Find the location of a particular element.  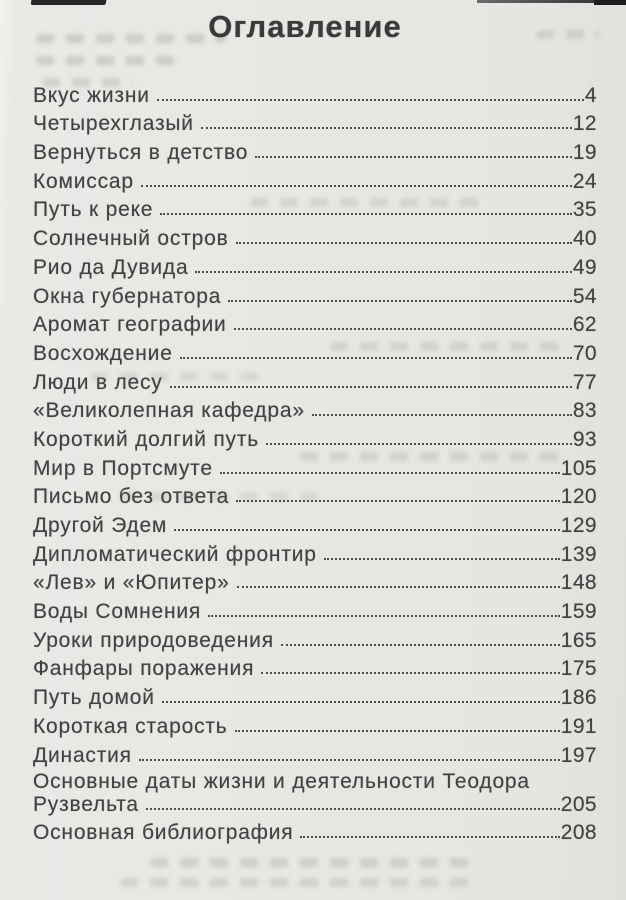

toc-entry: Короткий долгий путь 93 is located at coordinates (315, 437).